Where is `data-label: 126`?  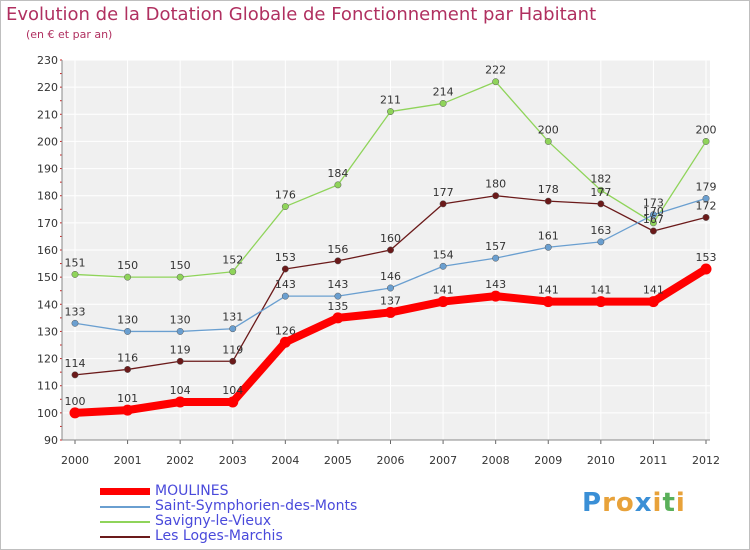 data-label: 126 is located at coordinates (285, 330).